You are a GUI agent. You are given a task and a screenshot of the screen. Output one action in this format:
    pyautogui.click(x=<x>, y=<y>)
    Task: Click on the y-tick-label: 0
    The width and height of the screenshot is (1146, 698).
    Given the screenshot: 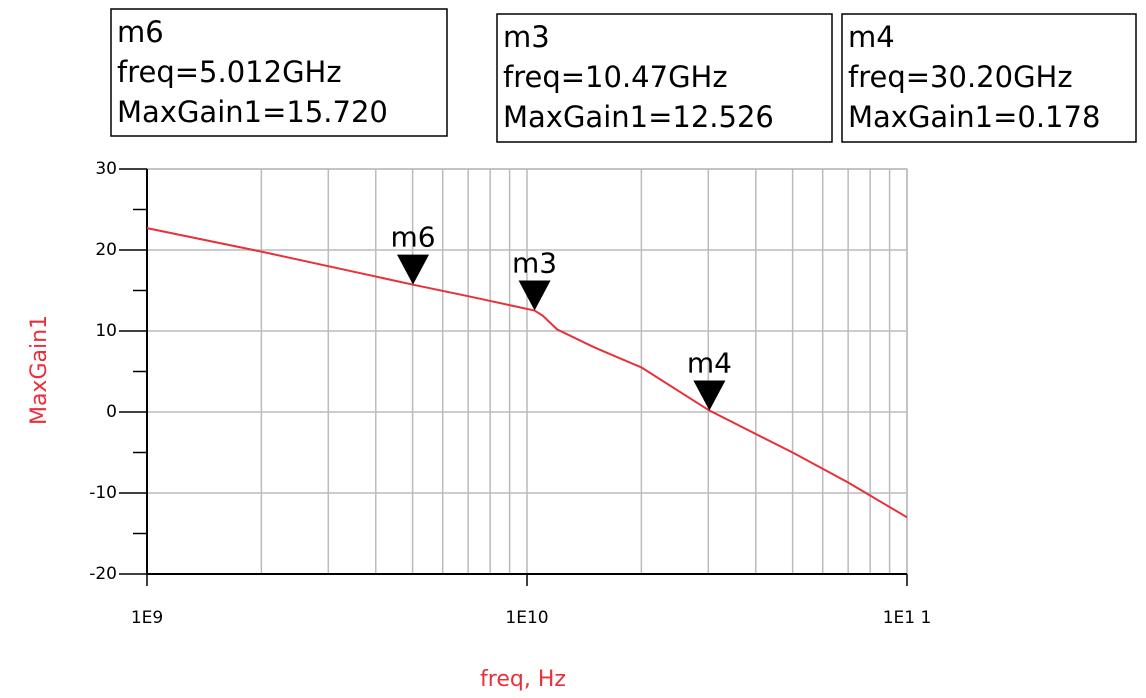 What is the action you would take?
    pyautogui.click(x=111, y=412)
    